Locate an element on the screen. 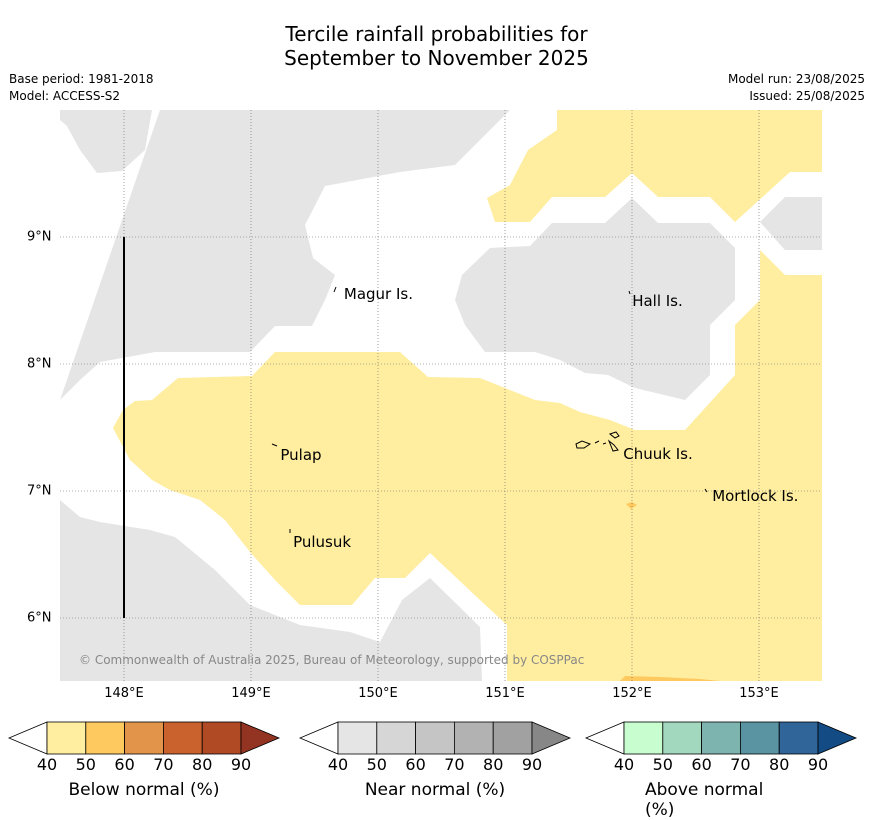 The image size is (873, 820). place-label: Hall Is. is located at coordinates (657, 300).